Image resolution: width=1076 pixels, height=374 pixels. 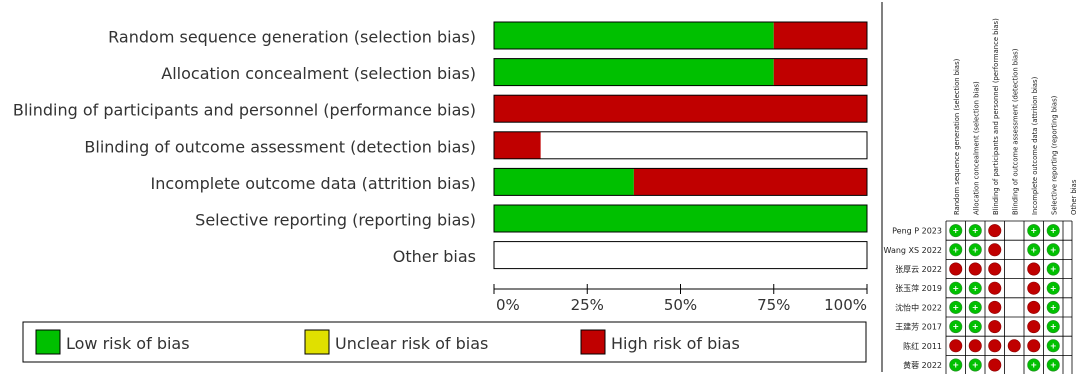 I want to click on x-tick-label: 25%, so click(x=587, y=305).